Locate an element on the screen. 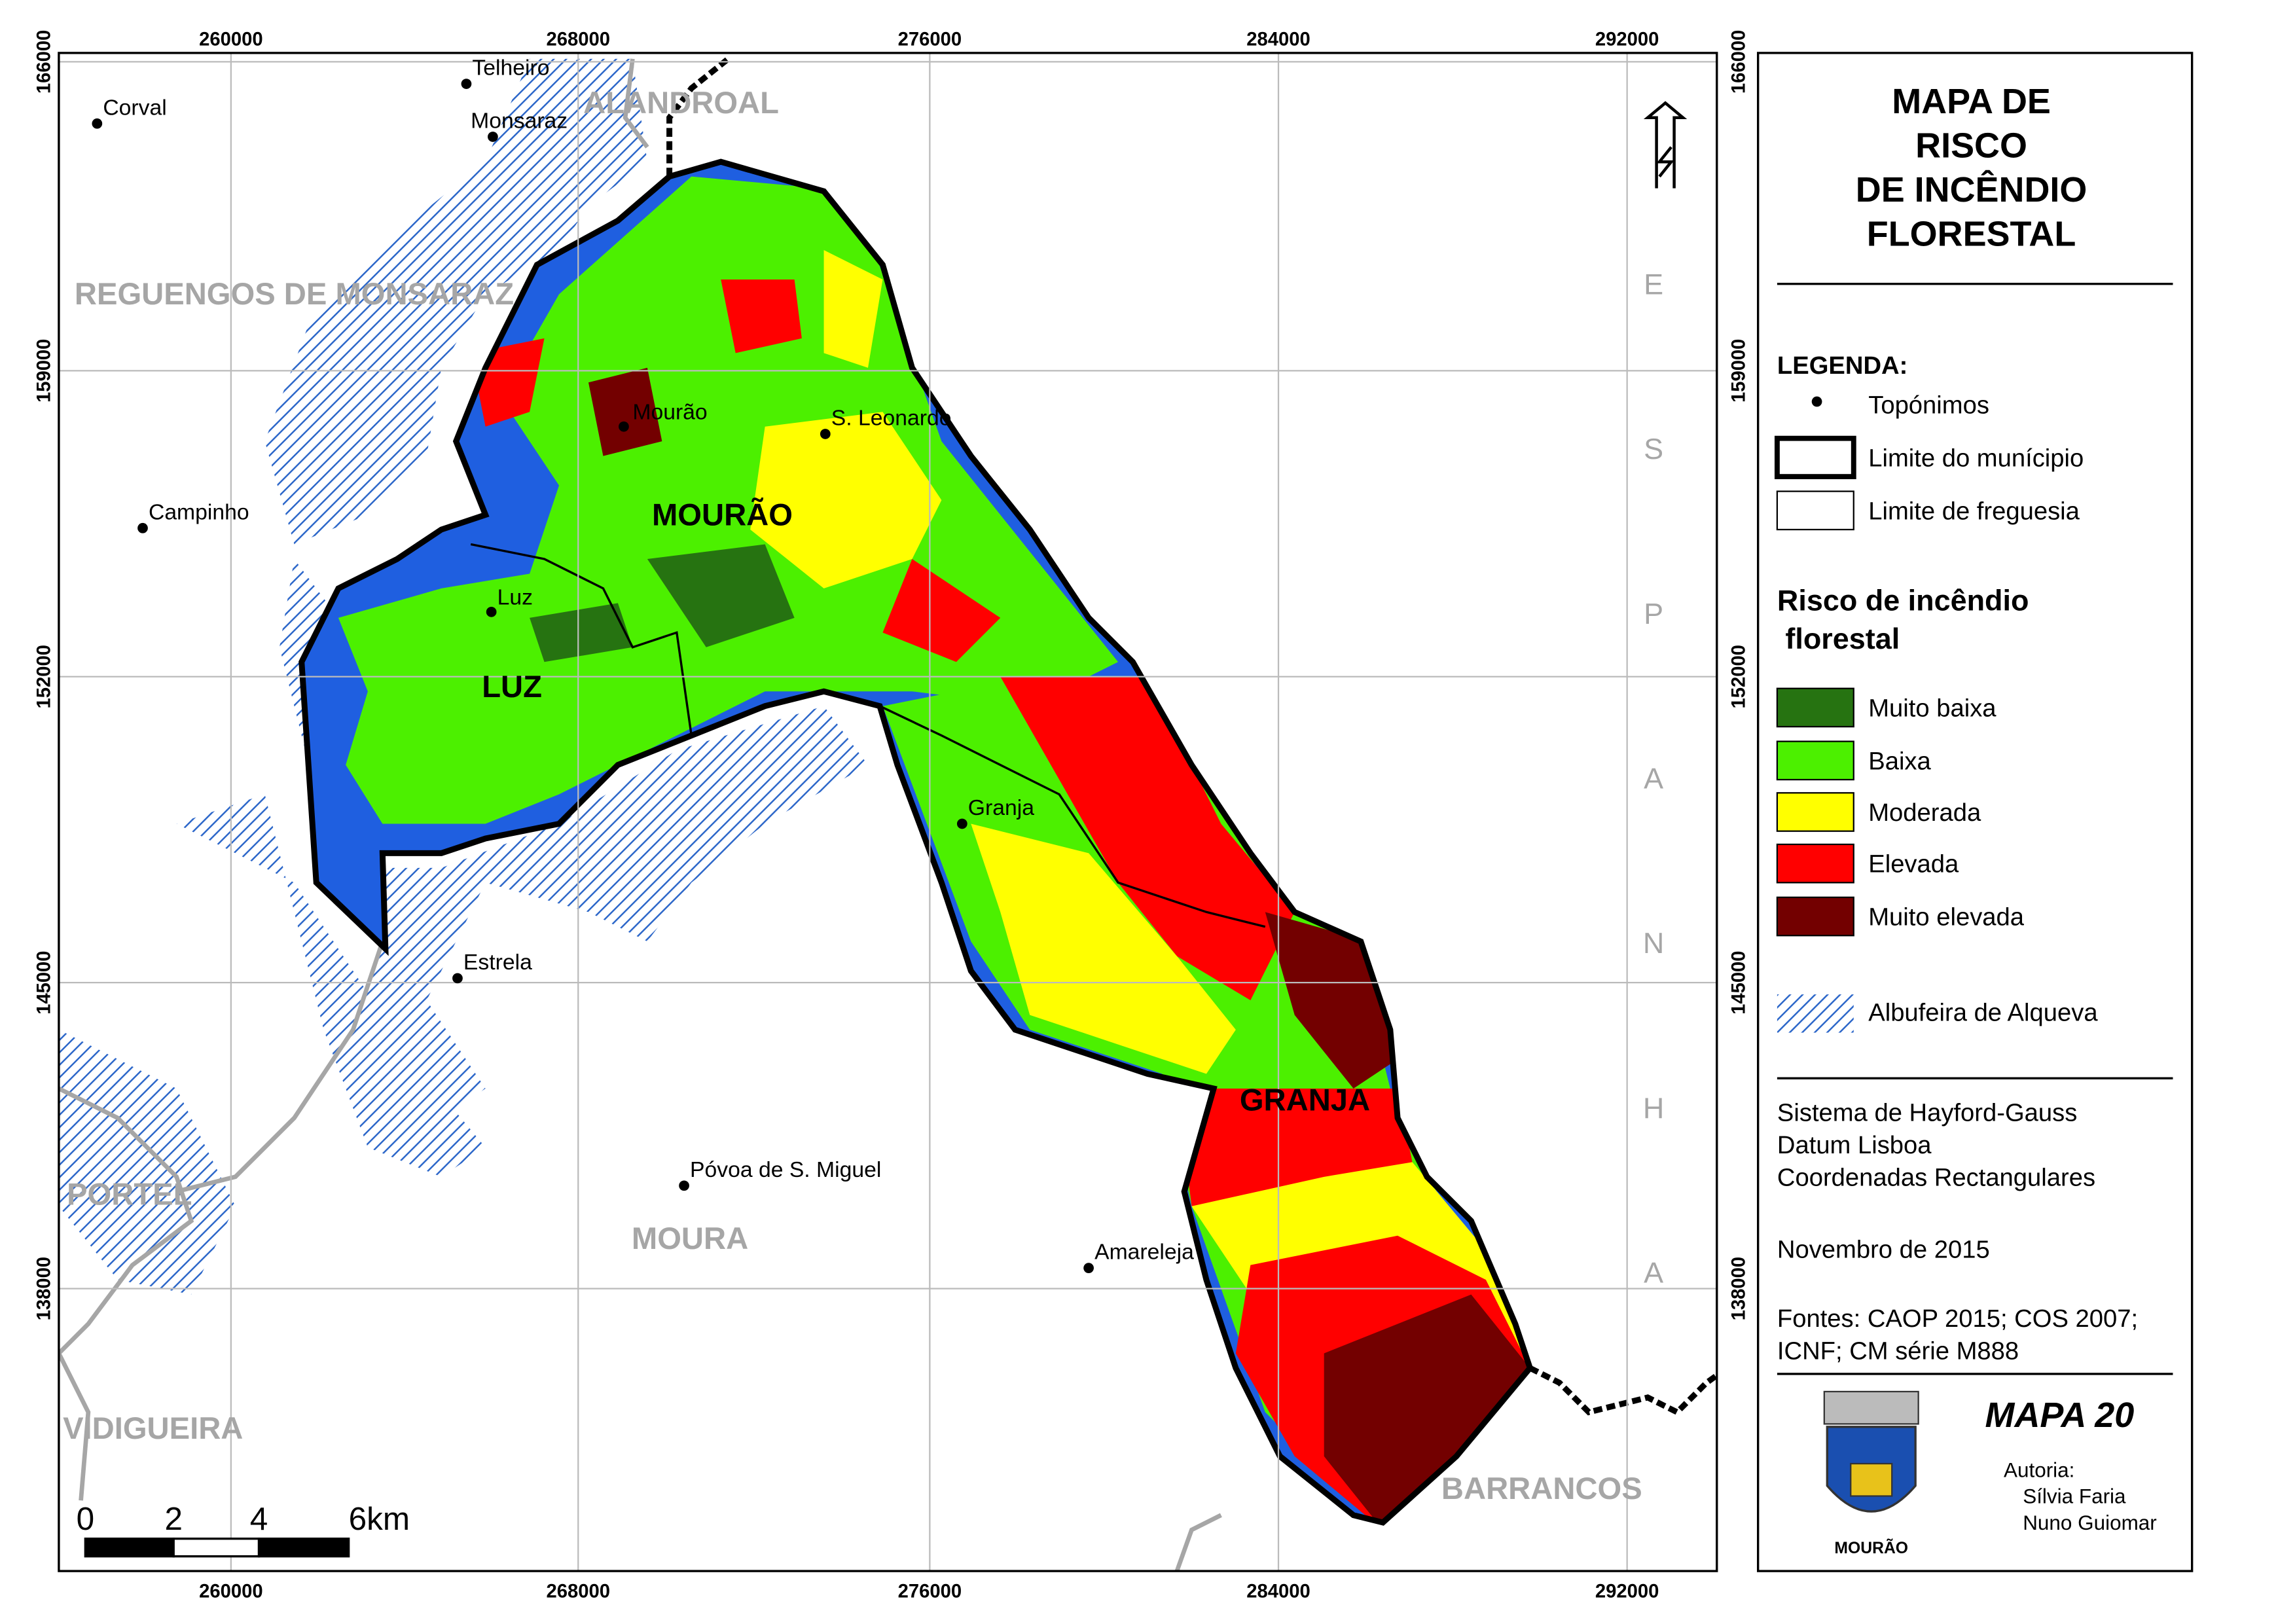 This screenshot has width=2295, height=1624. legend-label: Limite do munícipio is located at coordinates (1976, 458).